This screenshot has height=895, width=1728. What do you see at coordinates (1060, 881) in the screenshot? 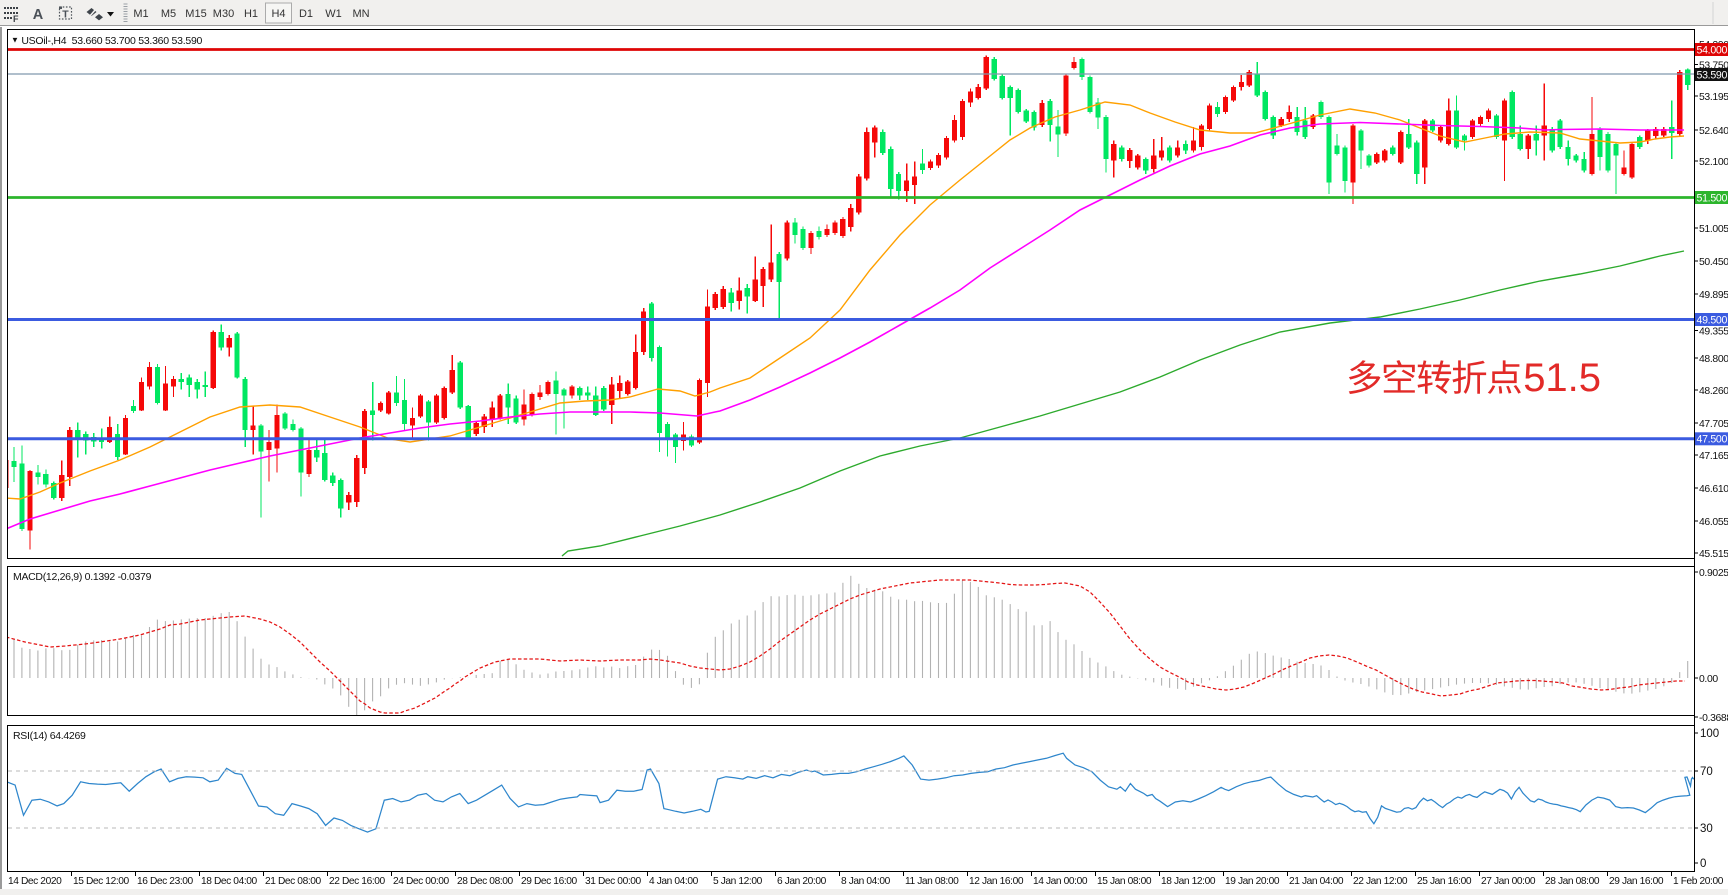
I see `svg-text: 14 Jan 00:00` at bounding box center [1060, 881].